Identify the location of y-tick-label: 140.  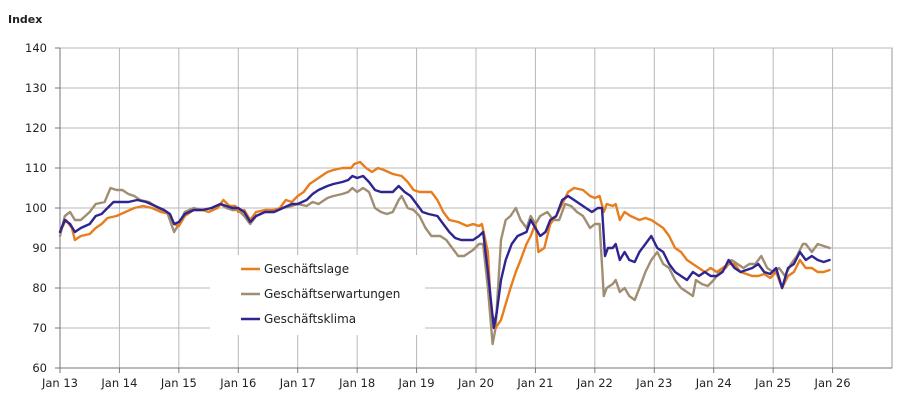
(36, 48).